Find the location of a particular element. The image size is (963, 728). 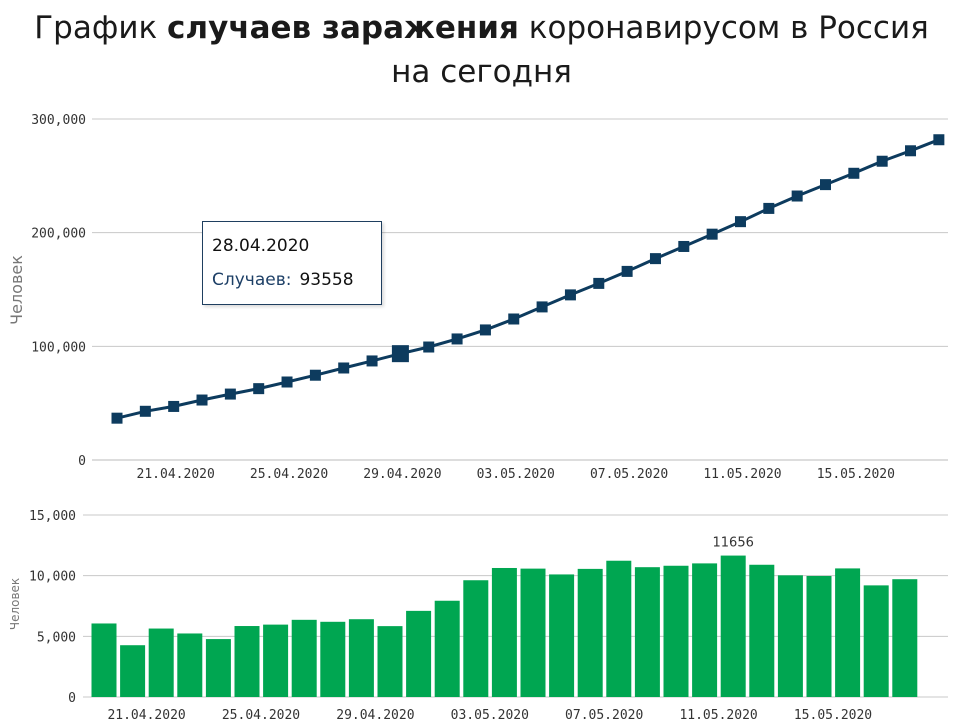

tooltip-row: Случаев: 93558 is located at coordinates (283, 280).